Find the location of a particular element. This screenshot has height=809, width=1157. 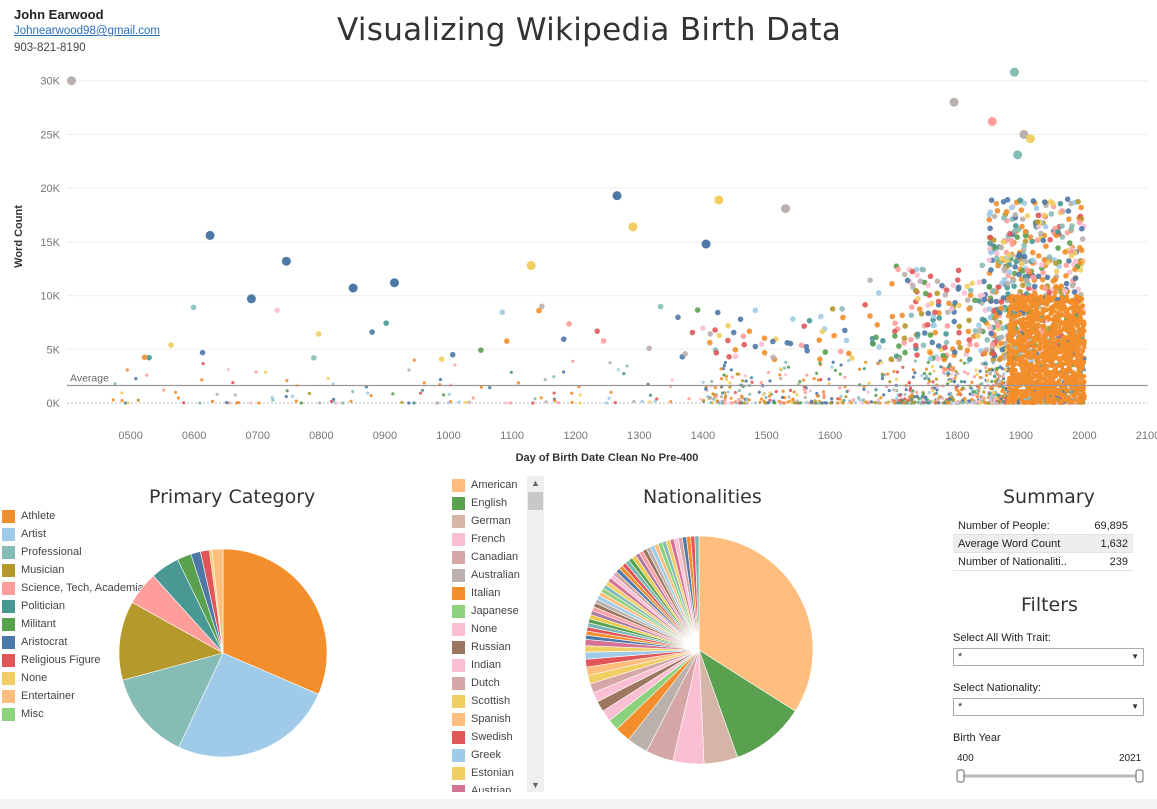

scrollbar-thumb is located at coordinates (535, 501).